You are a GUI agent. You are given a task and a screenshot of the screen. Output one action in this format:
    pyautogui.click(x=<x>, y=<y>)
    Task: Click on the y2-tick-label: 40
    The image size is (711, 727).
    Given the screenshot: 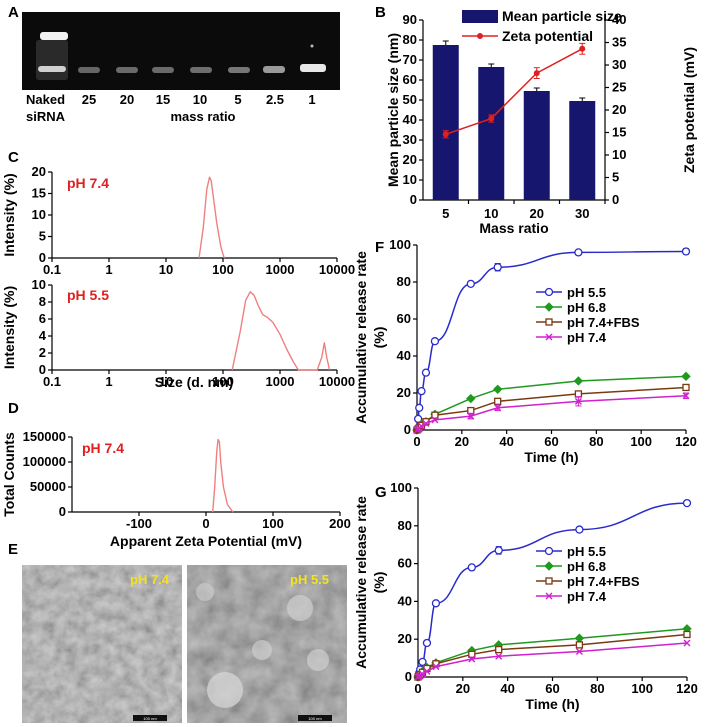 What is the action you would take?
    pyautogui.click(x=619, y=19)
    